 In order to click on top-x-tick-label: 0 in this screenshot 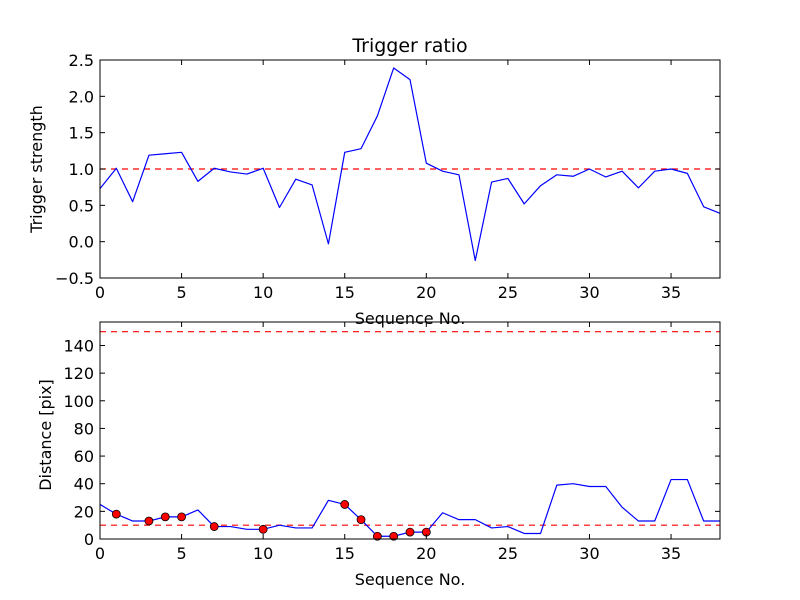, I will do `click(100, 292)`.